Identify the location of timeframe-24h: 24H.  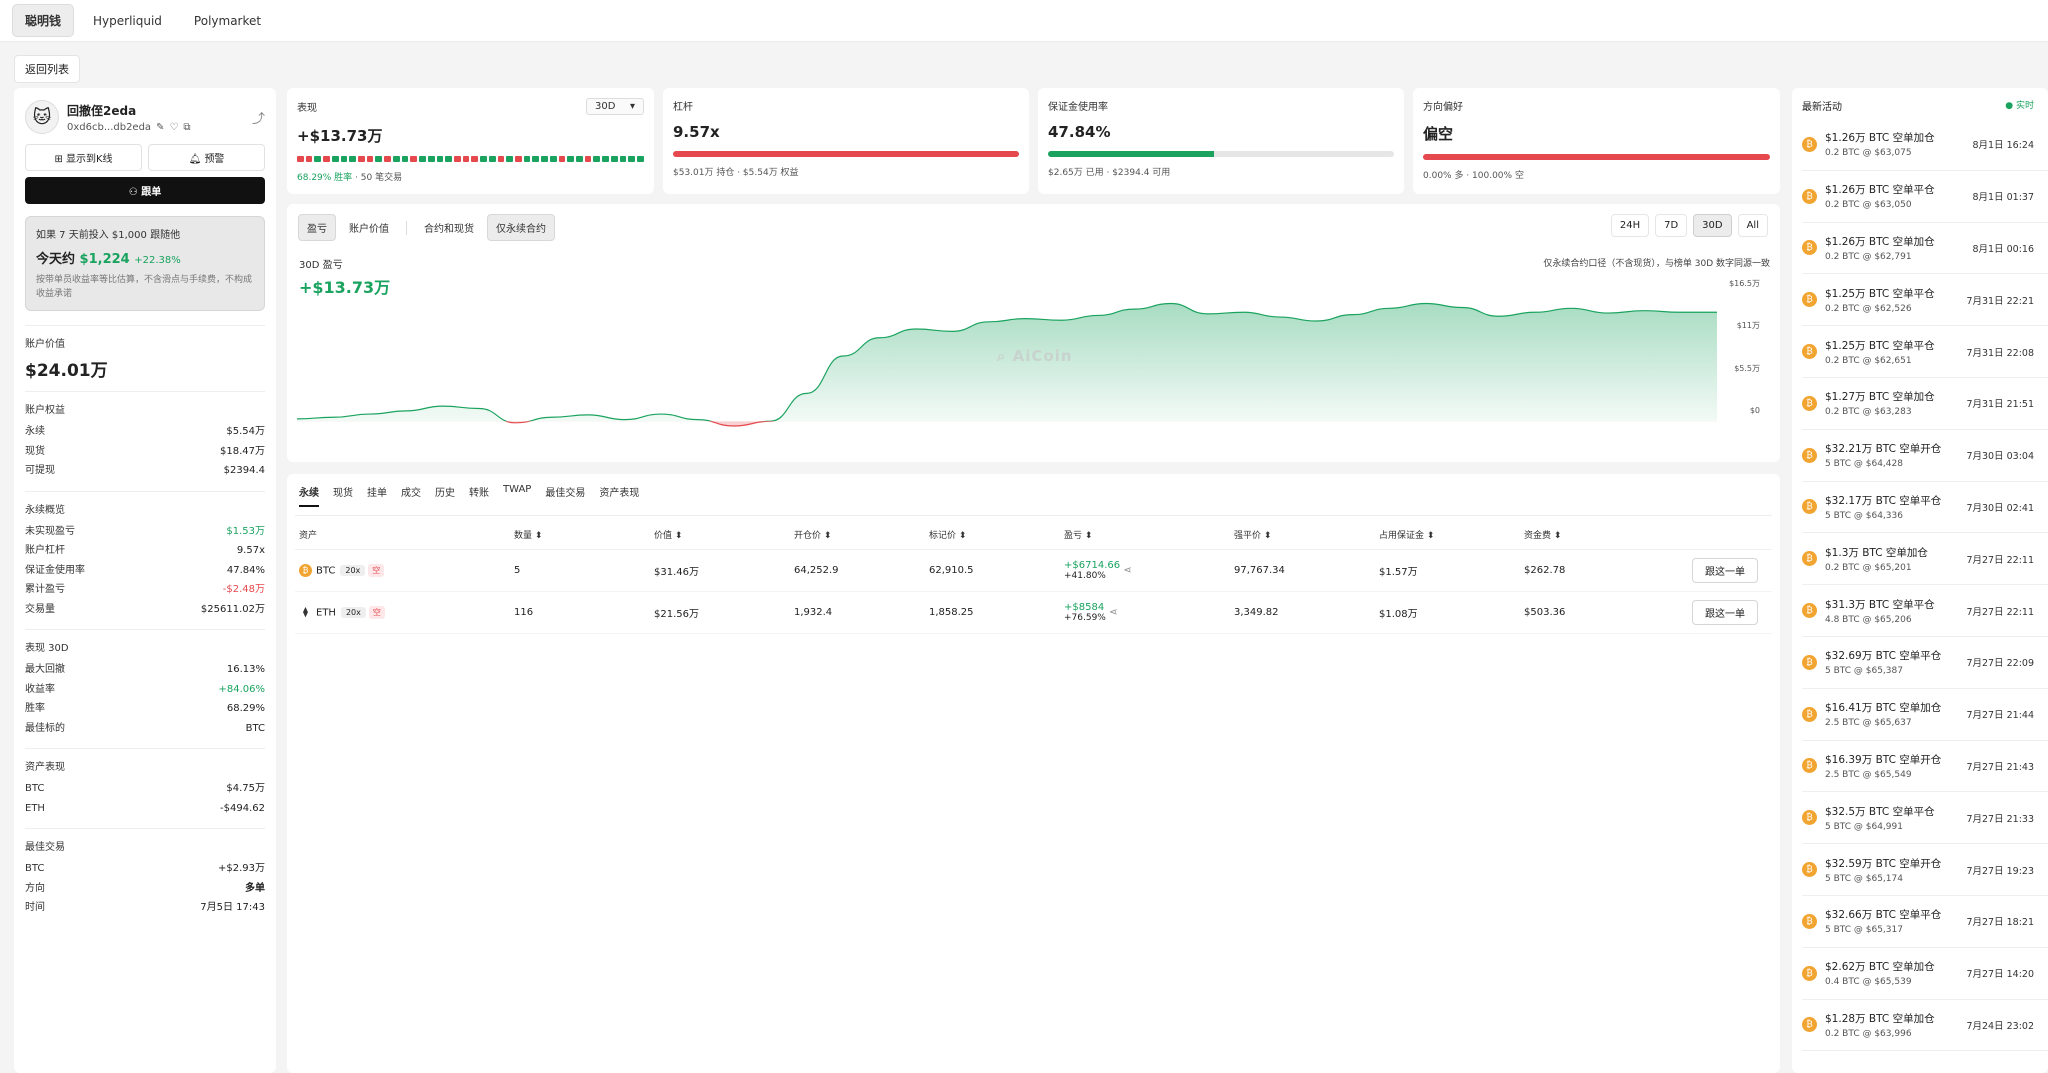
(1630, 225).